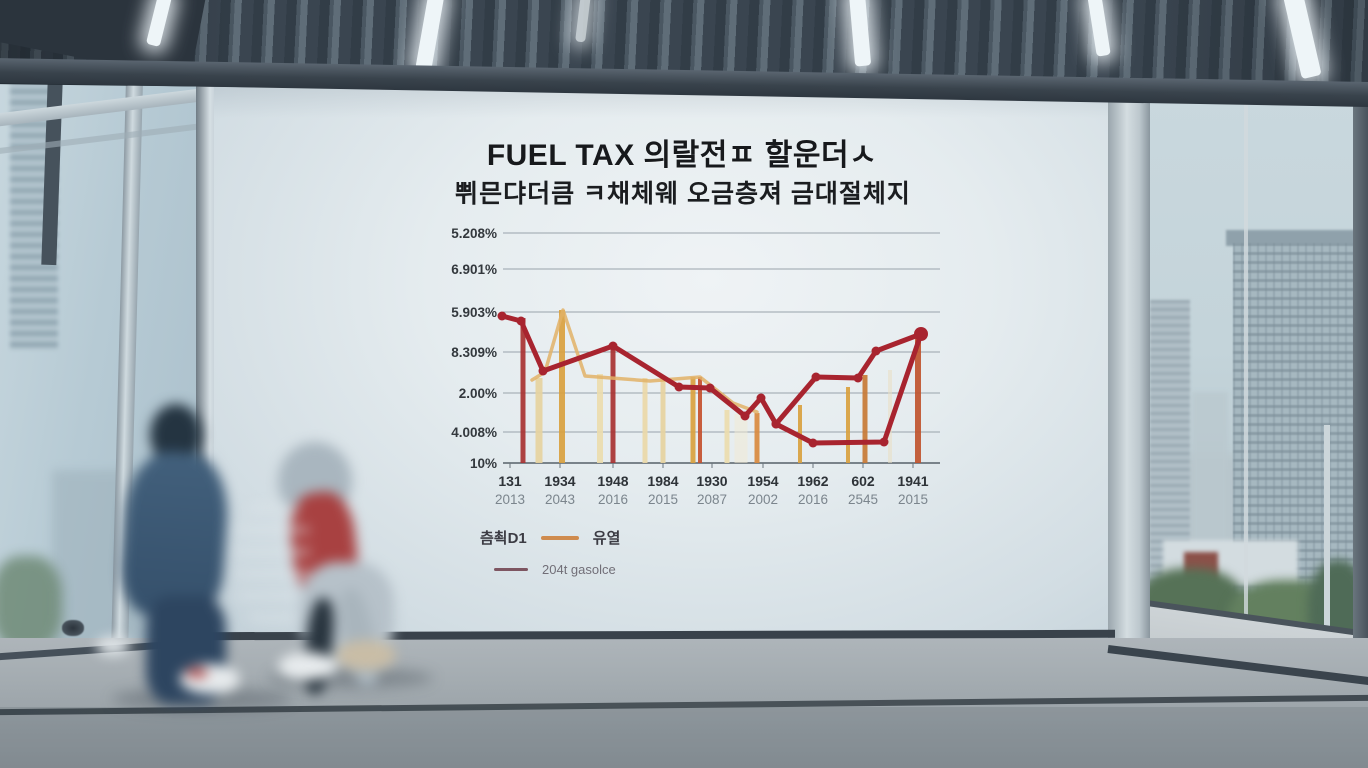 This screenshot has width=1368, height=768. Describe the element at coordinates (812, 481) in the screenshot. I see `x-axis-label-top: 1962` at that location.